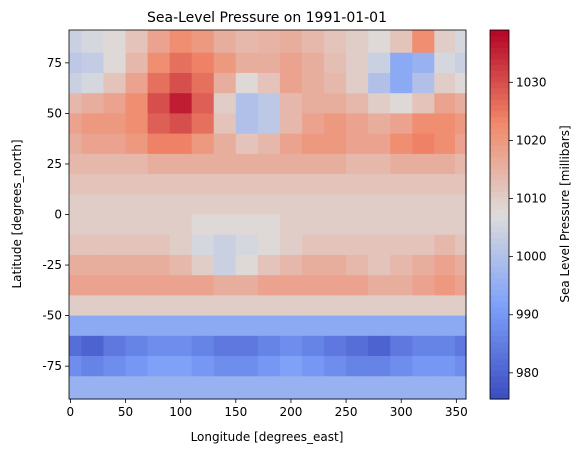 This screenshot has width=583, height=453. Describe the element at coordinates (456, 412) in the screenshot. I see `x-tick-label: 350` at that location.